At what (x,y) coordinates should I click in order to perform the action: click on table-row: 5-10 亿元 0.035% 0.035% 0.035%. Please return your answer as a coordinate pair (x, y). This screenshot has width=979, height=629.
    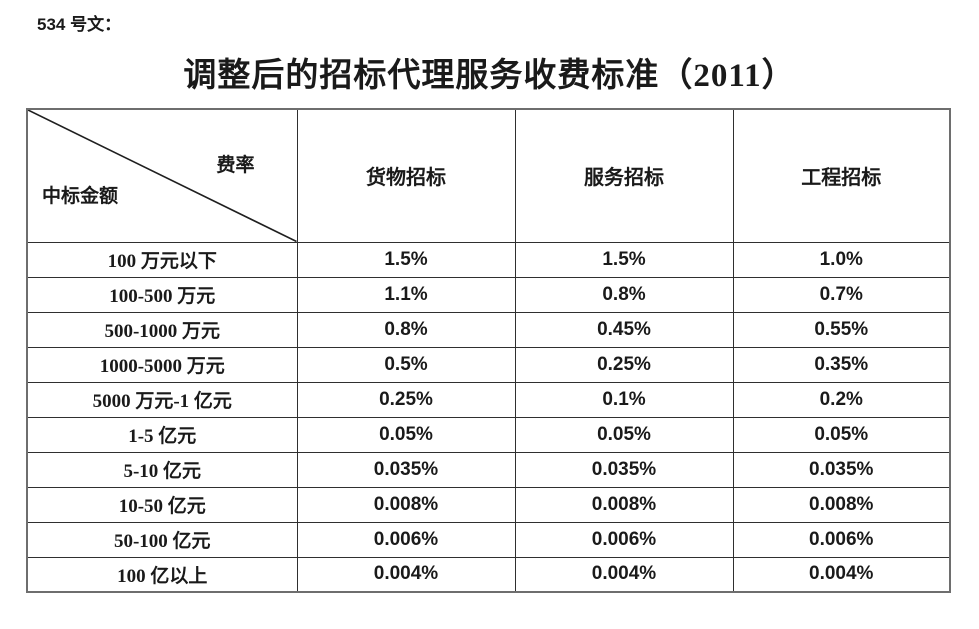
    Looking at the image, I should click on (488, 469).